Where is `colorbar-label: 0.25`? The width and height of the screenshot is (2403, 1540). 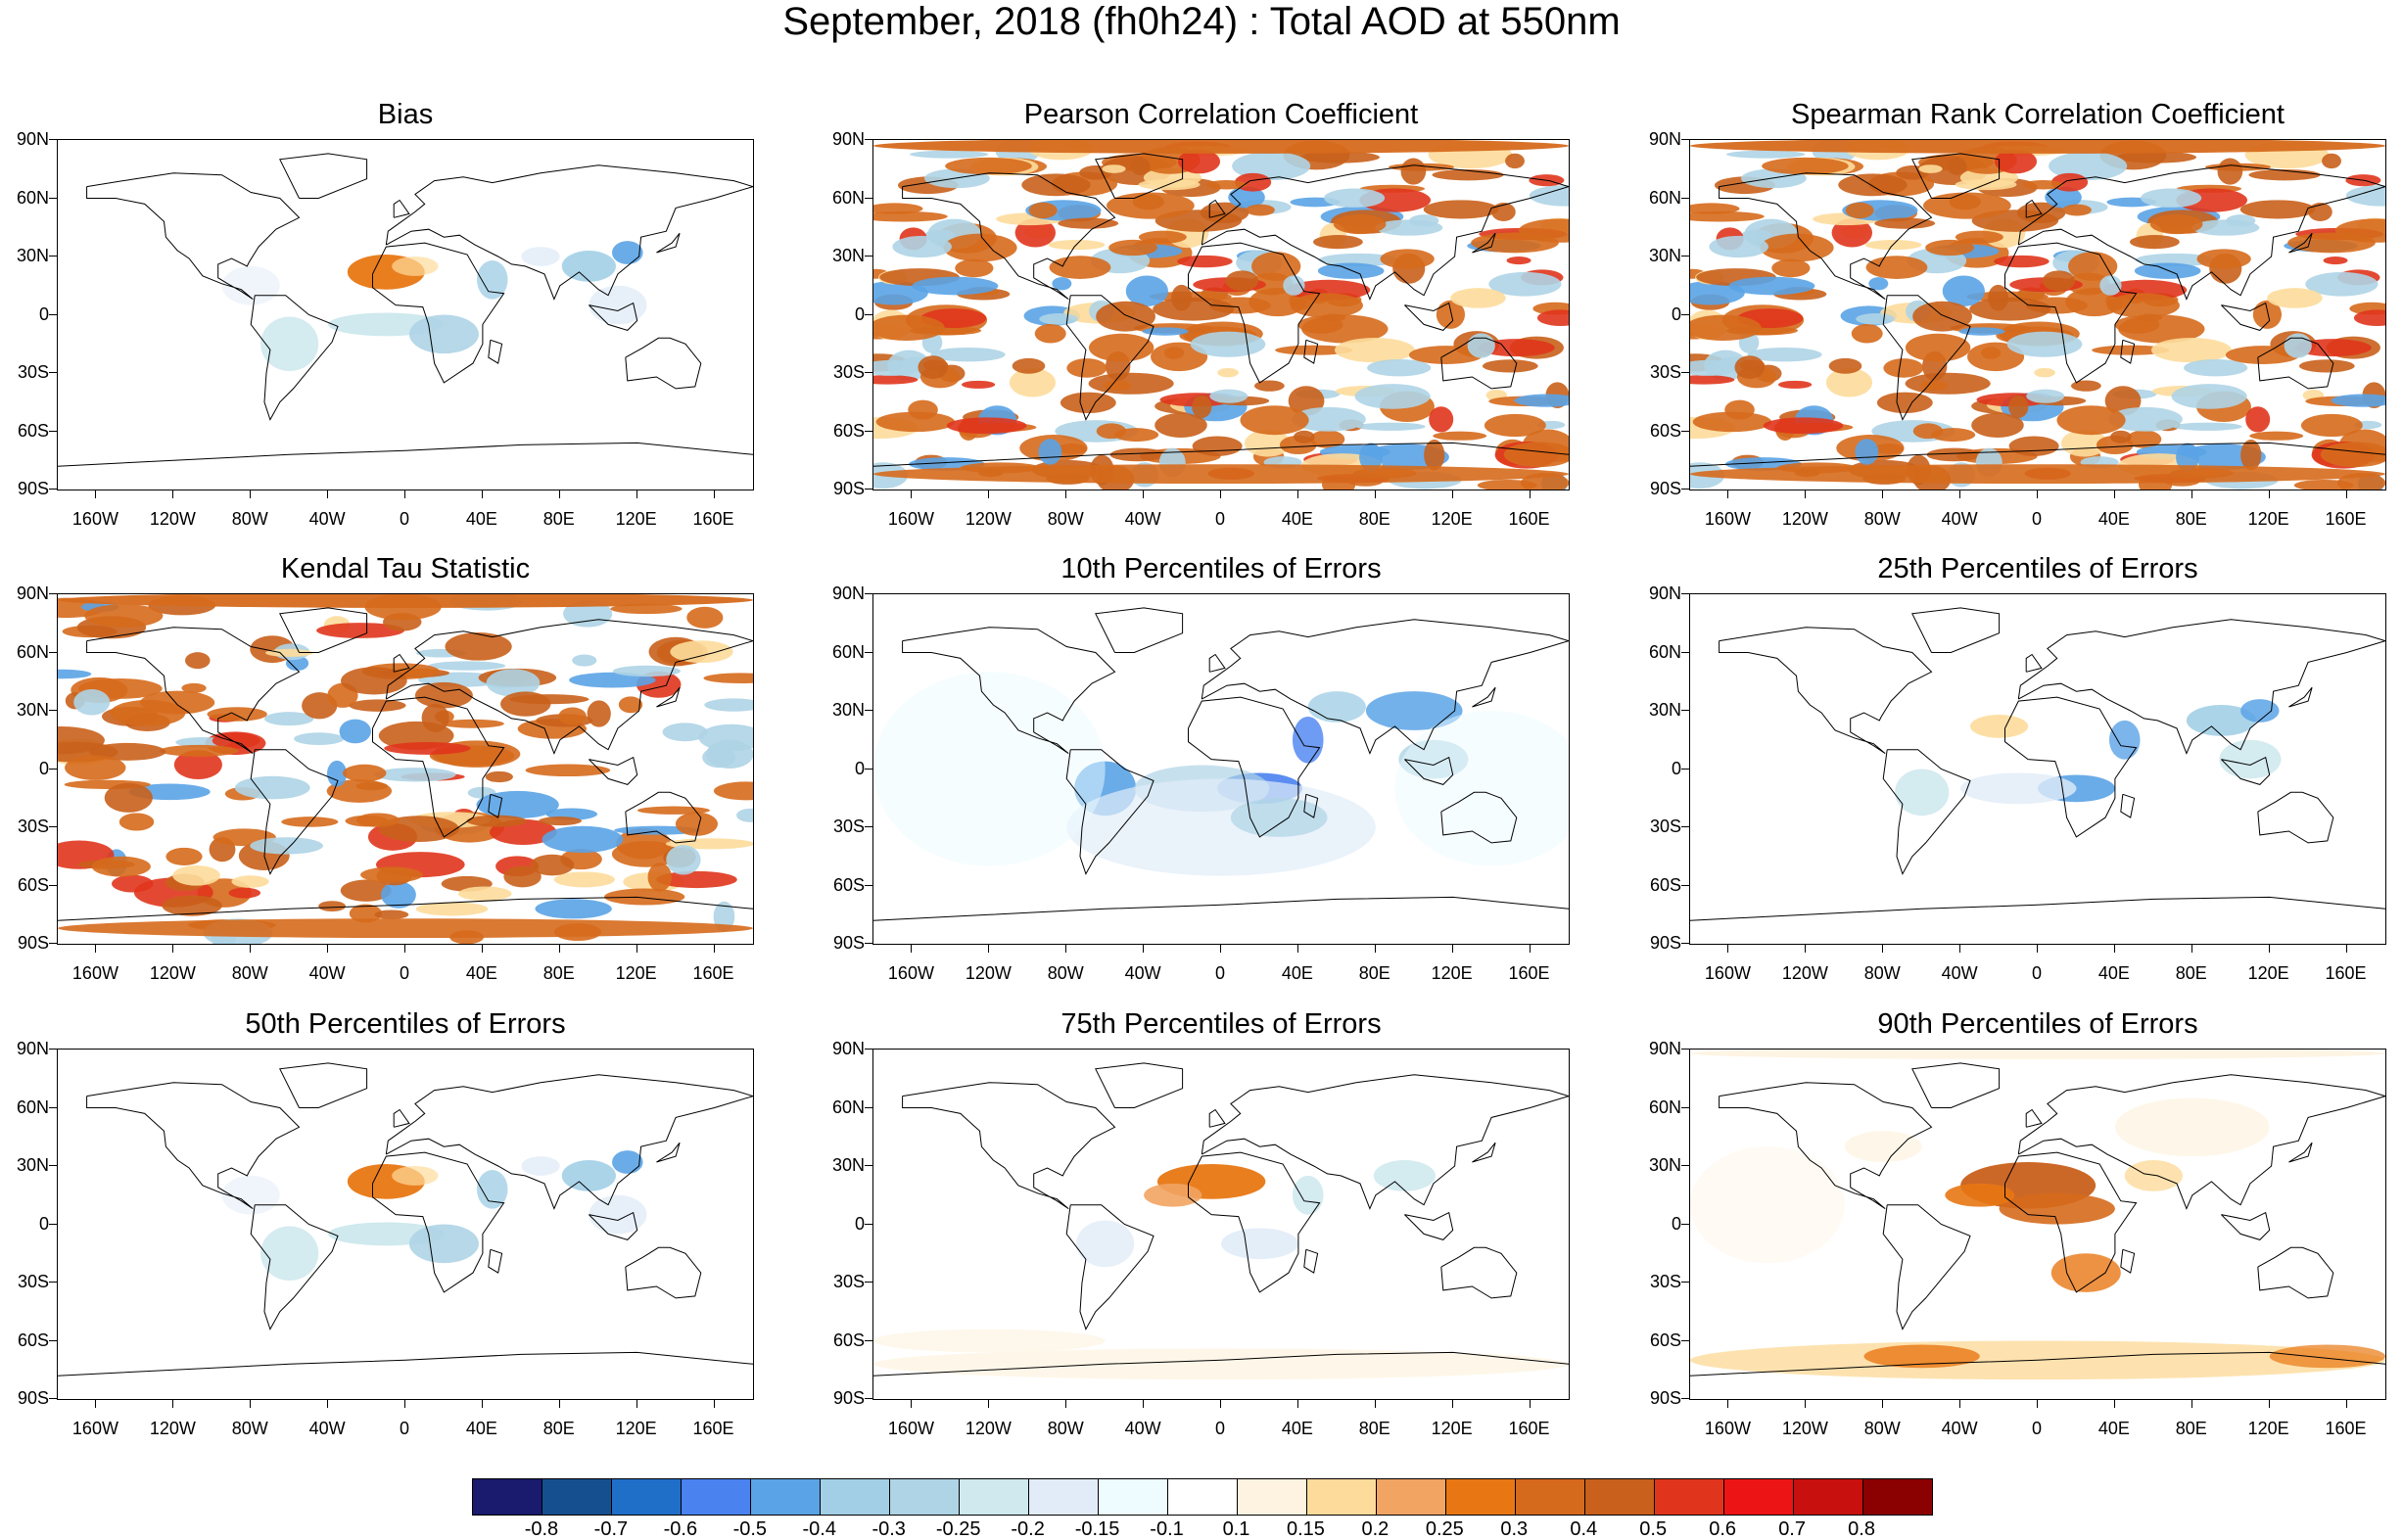
colorbar-label: 0.25 is located at coordinates (1444, 1529).